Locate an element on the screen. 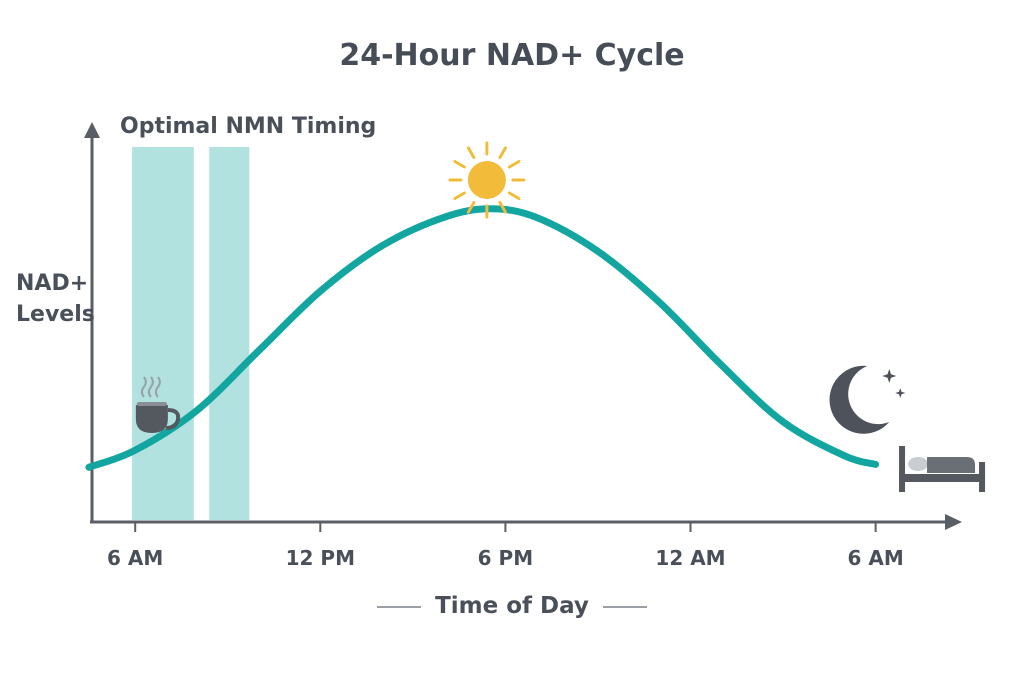 Image resolution: width=1024 pixels, height=683 pixels. bed-icon is located at coordinates (942, 469).